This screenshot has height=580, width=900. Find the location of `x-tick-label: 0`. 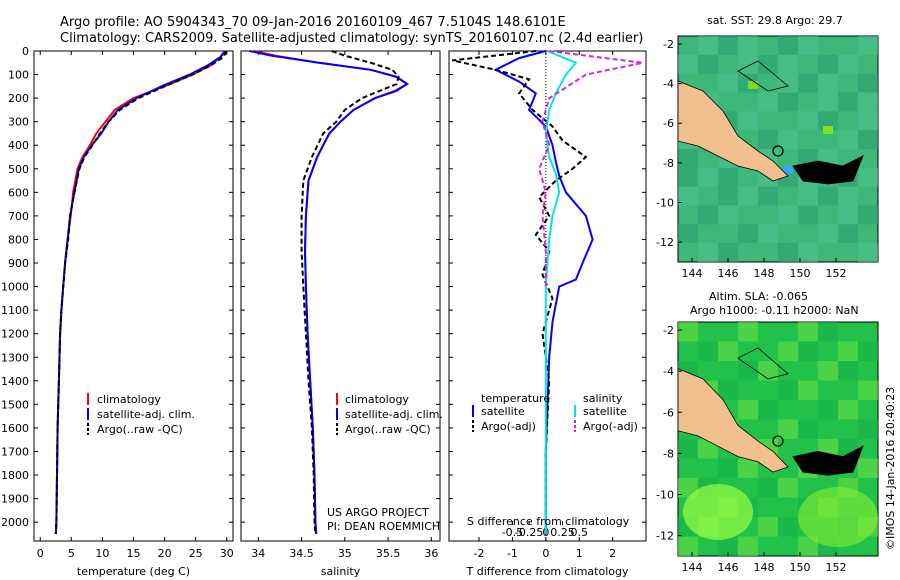

x-tick-label: 0 is located at coordinates (40, 553).